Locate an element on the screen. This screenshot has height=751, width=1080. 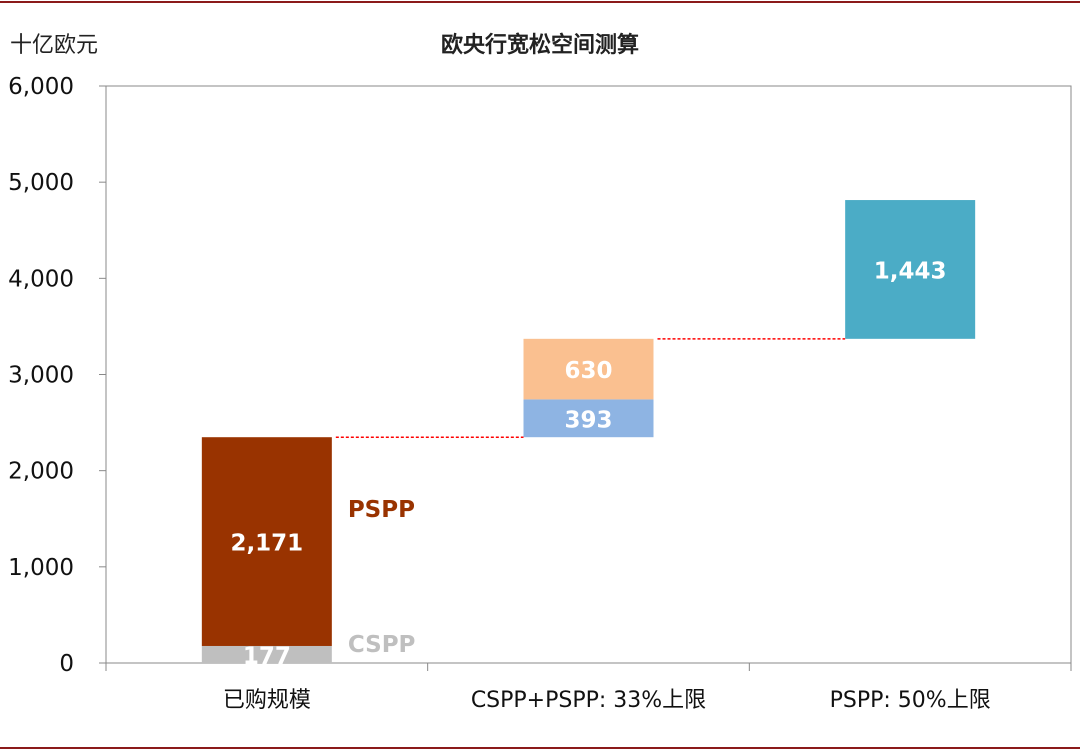
top-rule is located at coordinates (540, 2).